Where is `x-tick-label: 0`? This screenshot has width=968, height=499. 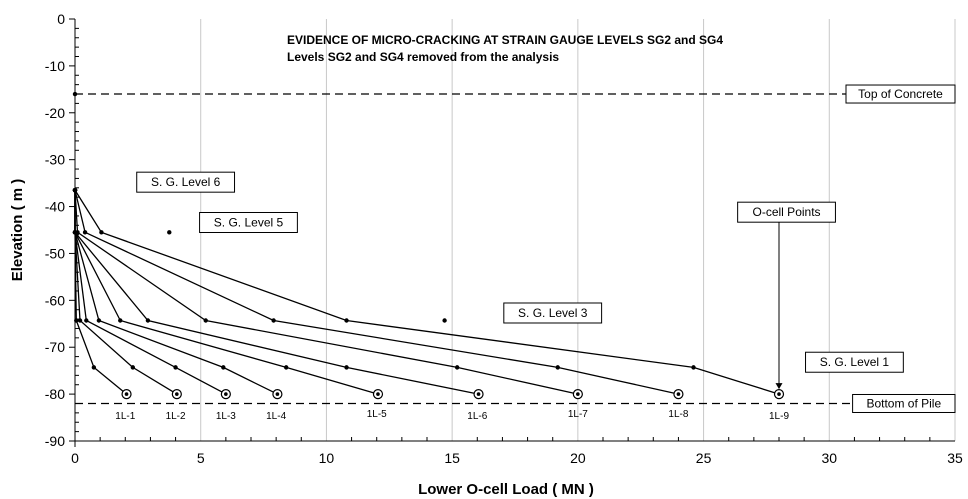 x-tick-label: 0 is located at coordinates (75, 458).